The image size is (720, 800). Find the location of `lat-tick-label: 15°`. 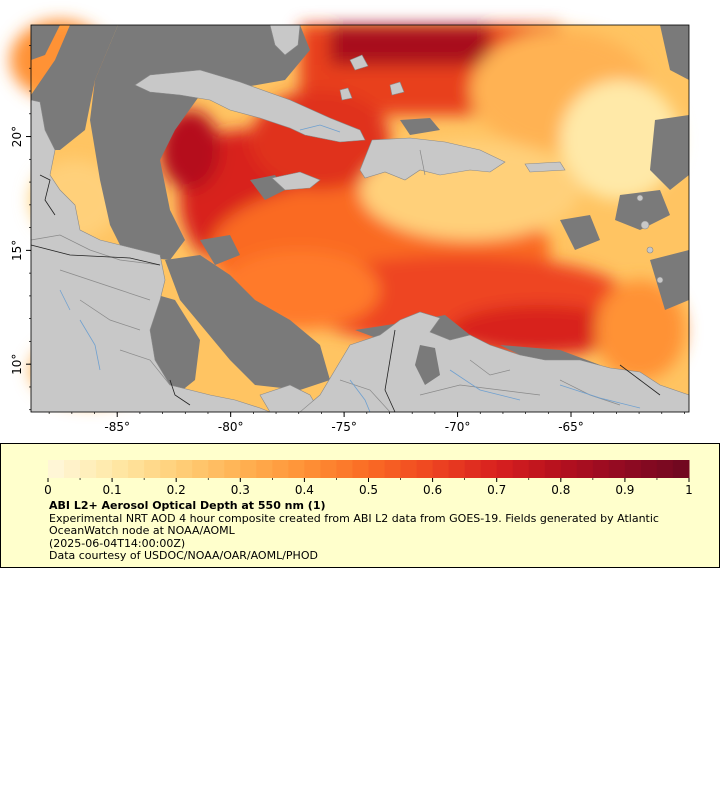

lat-tick-label: 15° is located at coordinates (17, 250).